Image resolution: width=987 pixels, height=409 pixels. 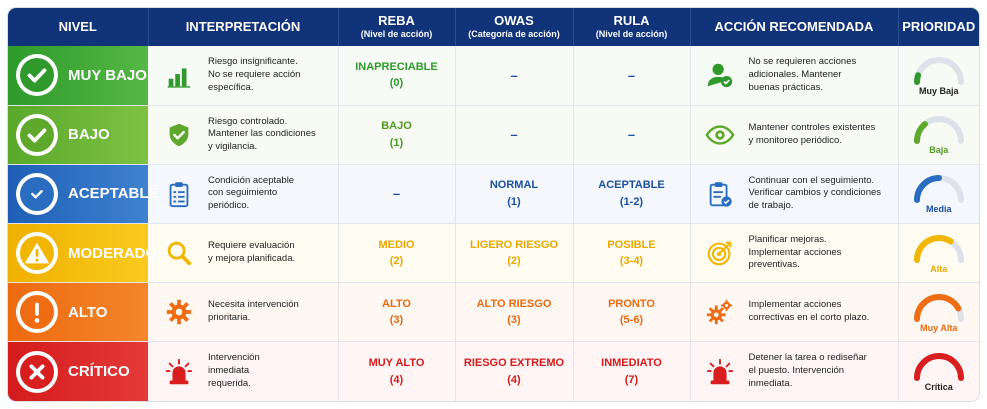 I want to click on interpretacion-cell: Necesita intervención prioritaria., so click(x=243, y=312).